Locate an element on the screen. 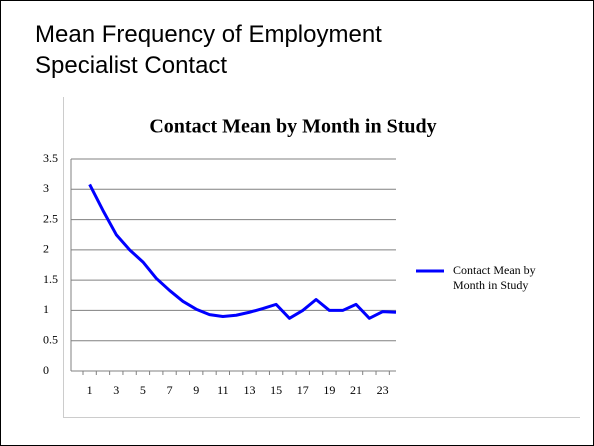 This screenshot has height=446, width=594. x-tick-label: 15 is located at coordinates (276, 390).